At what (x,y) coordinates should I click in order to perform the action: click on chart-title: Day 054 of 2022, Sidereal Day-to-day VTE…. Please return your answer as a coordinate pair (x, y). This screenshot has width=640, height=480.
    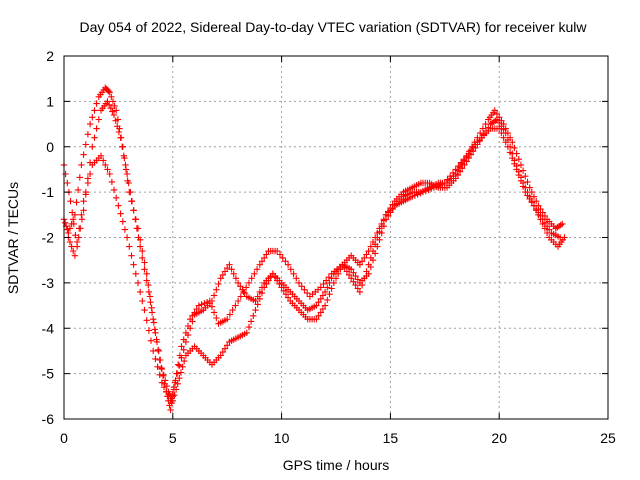
    Looking at the image, I should click on (333, 27).